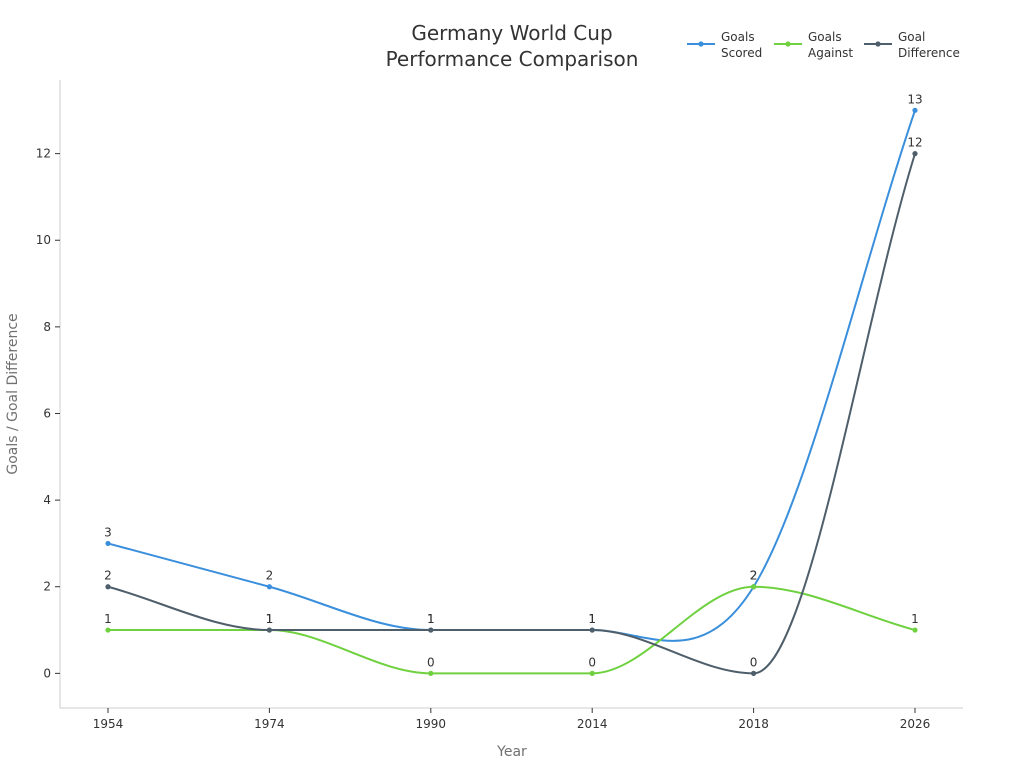 Image resolution: width=1024 pixels, height=768 pixels. I want to click on chart-title-line-1: Germany World Cup, so click(511, 33).